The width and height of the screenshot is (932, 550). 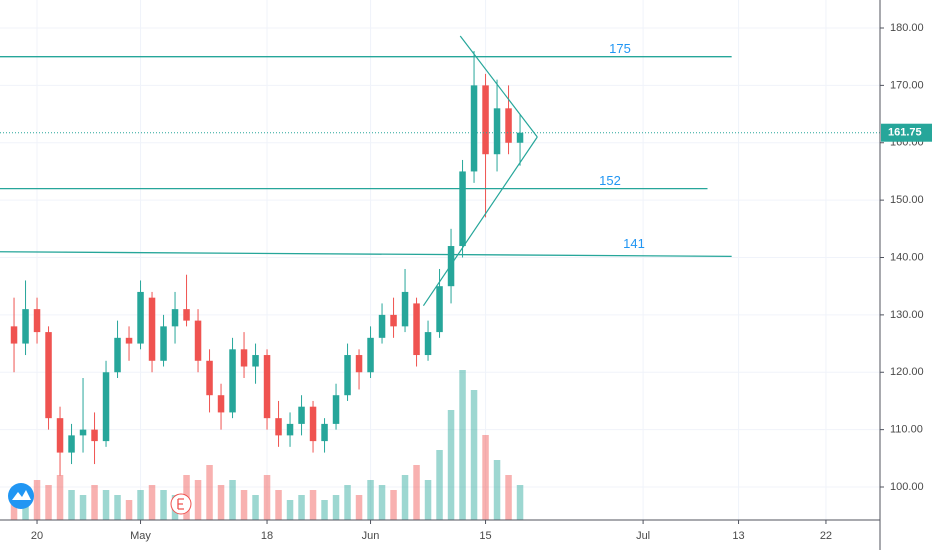 I want to click on x-tick-label: 20, so click(x=37, y=536).